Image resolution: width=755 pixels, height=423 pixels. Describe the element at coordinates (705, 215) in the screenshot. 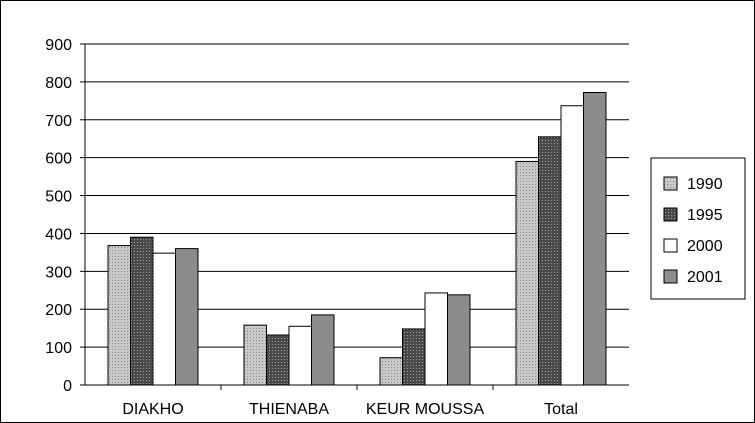

I see `legend-label-1995: 1995` at that location.